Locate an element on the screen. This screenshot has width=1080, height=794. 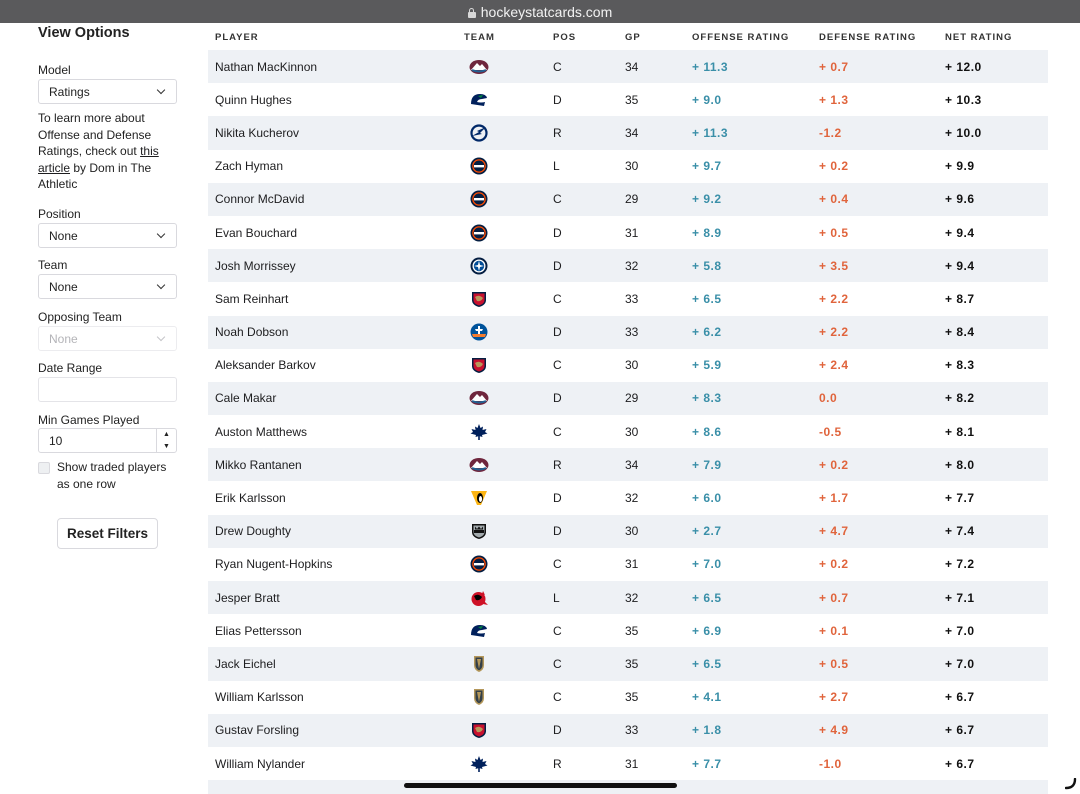
chevron-down-icon is located at coordinates (161, 234).